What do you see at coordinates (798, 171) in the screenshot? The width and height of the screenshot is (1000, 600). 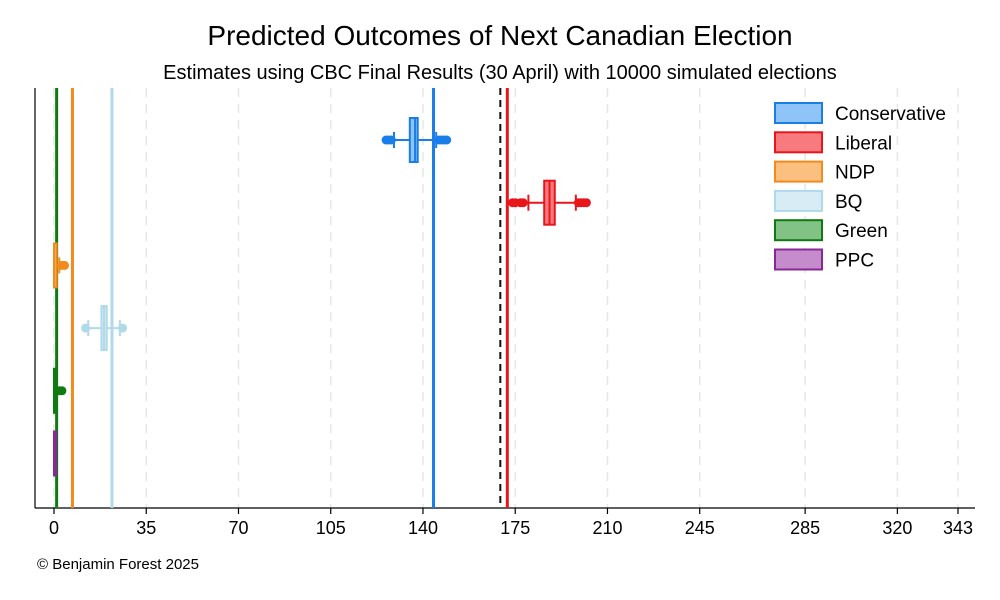 I see `legend-swatch-ndp` at bounding box center [798, 171].